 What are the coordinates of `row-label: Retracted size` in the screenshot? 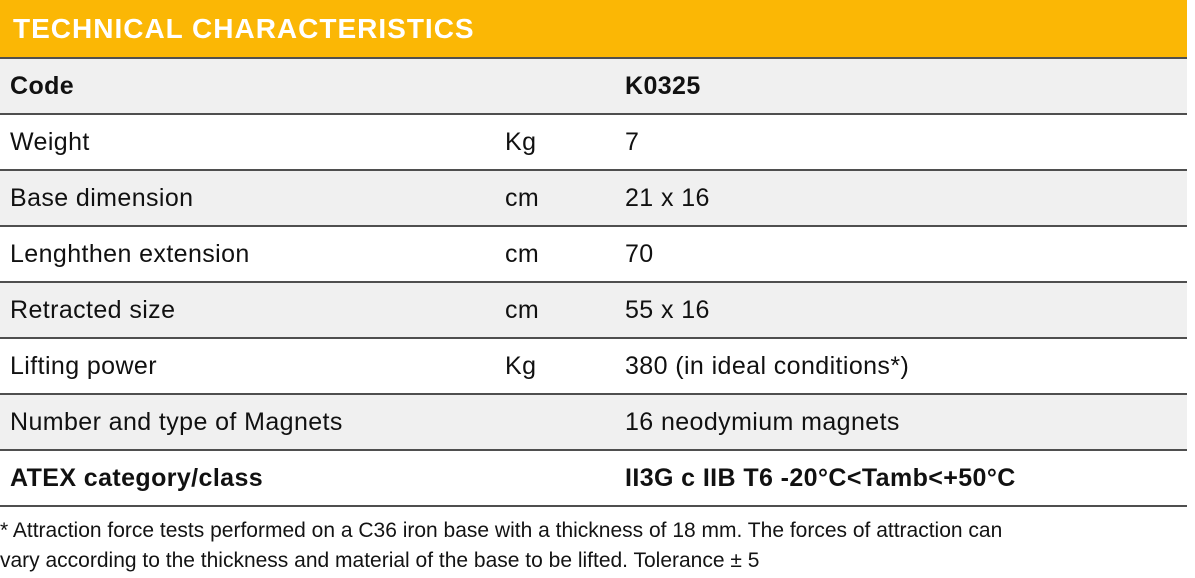 It's located at (93, 309).